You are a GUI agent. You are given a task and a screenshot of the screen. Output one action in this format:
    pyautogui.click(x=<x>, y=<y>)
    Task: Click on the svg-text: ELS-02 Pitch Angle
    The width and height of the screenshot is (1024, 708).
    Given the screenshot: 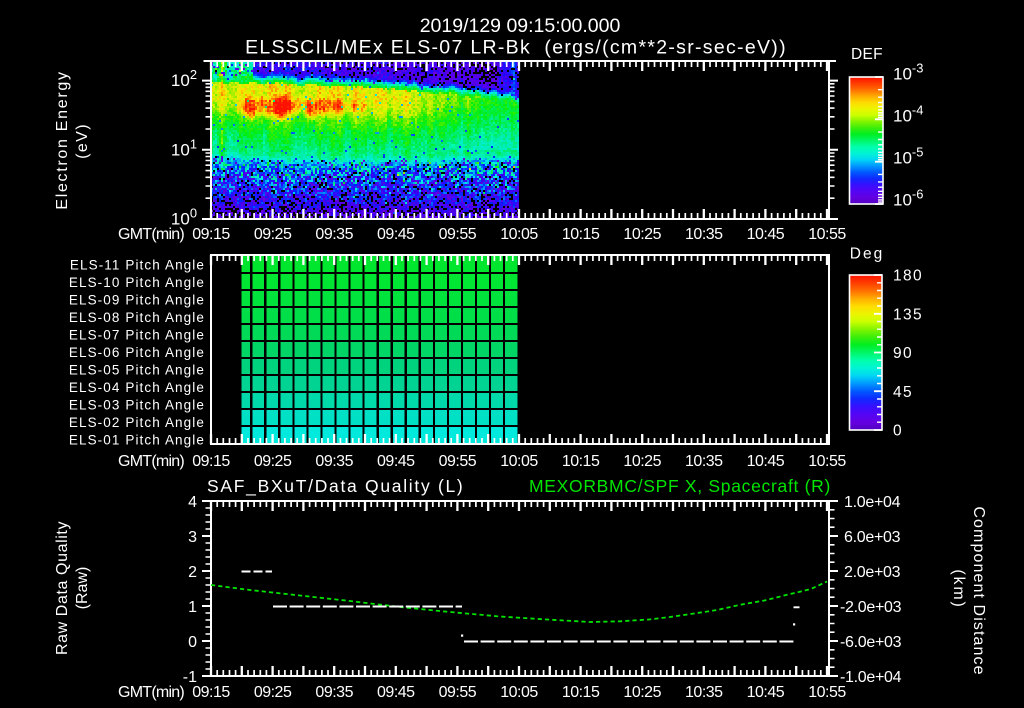 What is the action you would take?
    pyautogui.click(x=137, y=422)
    